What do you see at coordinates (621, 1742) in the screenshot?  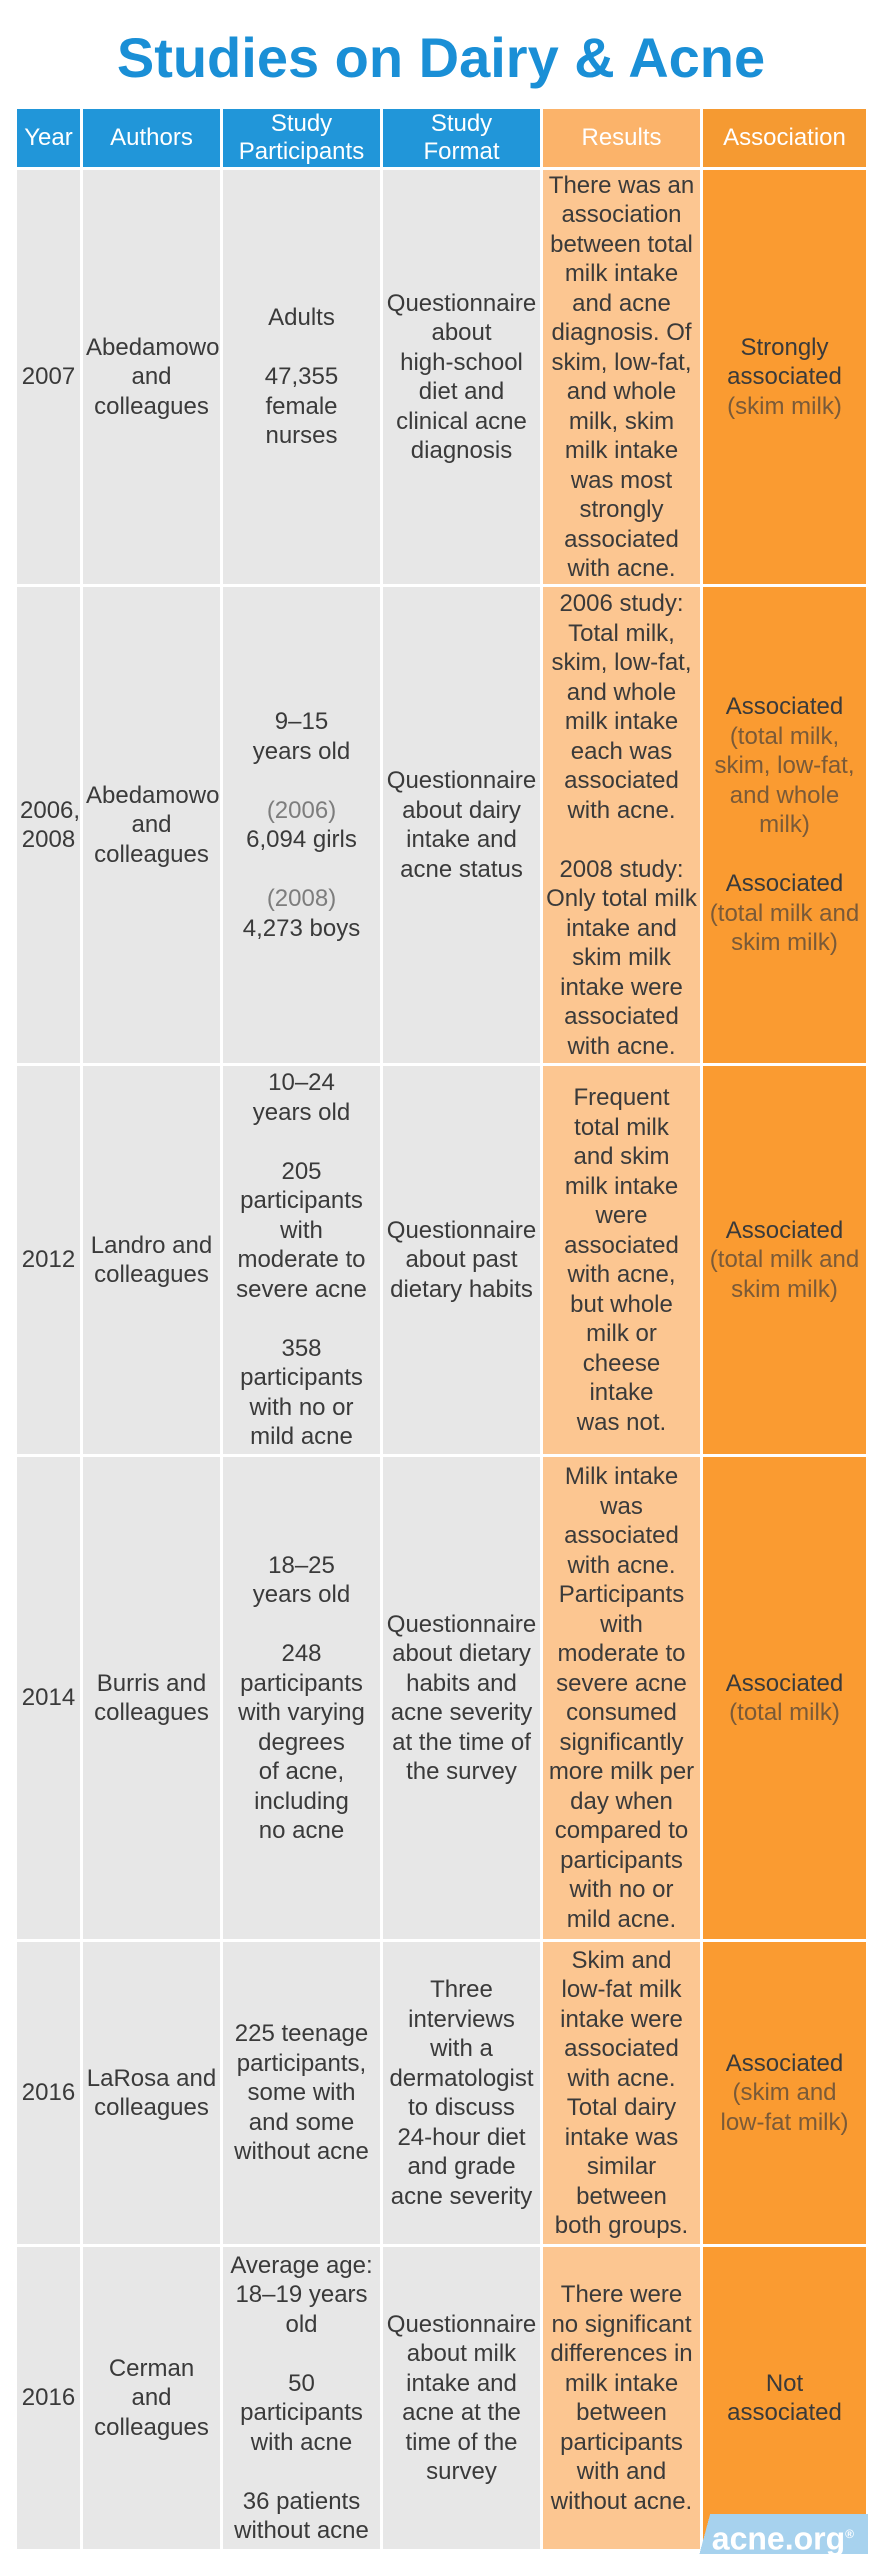 I see `text-line: significantly` at bounding box center [621, 1742].